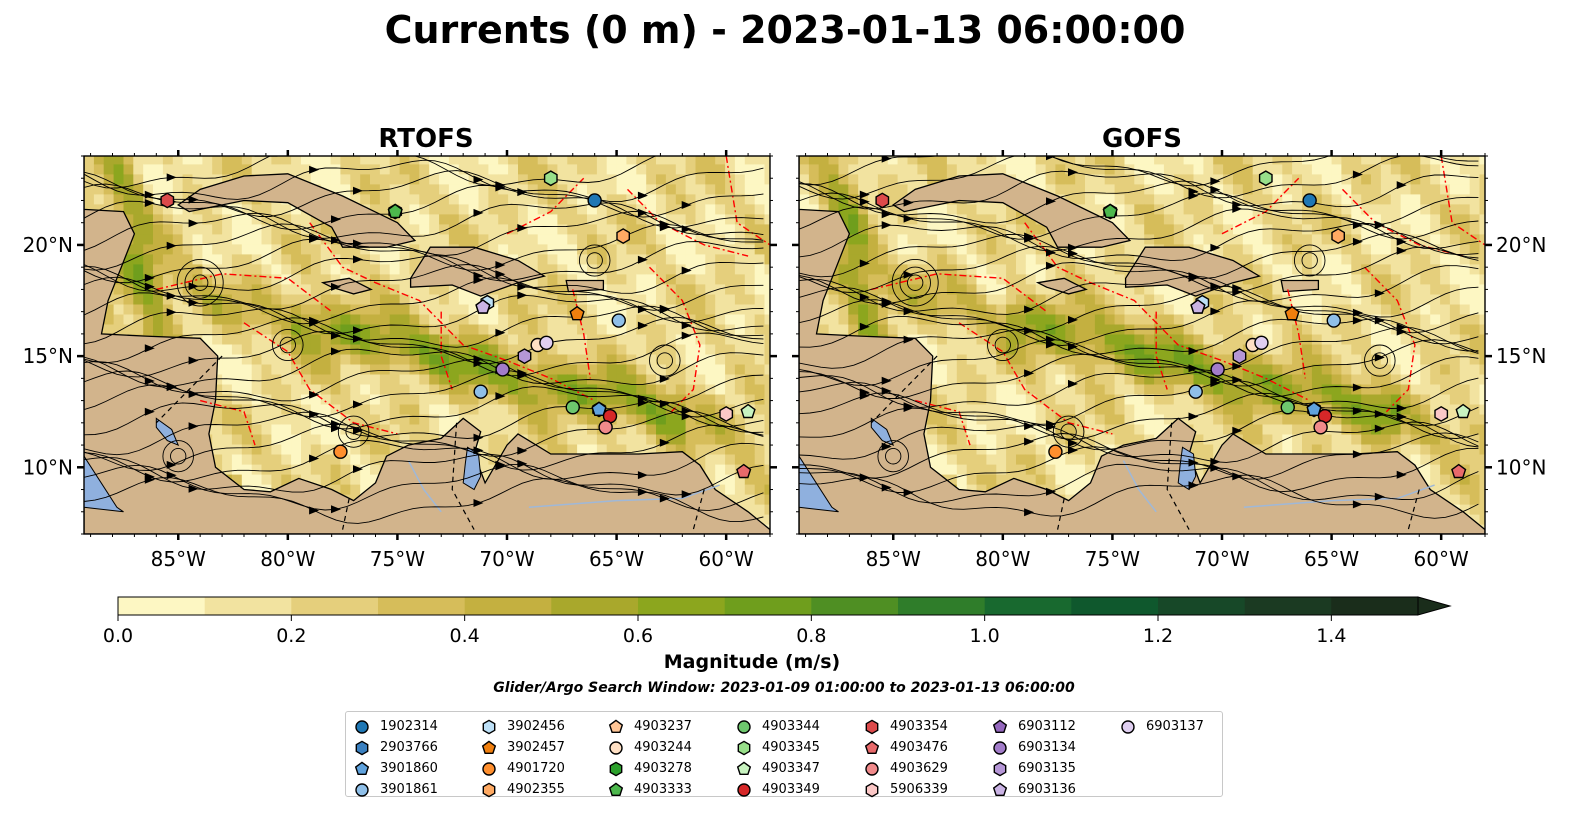 The height and width of the screenshot is (827, 1577). Describe the element at coordinates (1002, 559) in the screenshot. I see `lon-tick-label: 80°W` at that location.